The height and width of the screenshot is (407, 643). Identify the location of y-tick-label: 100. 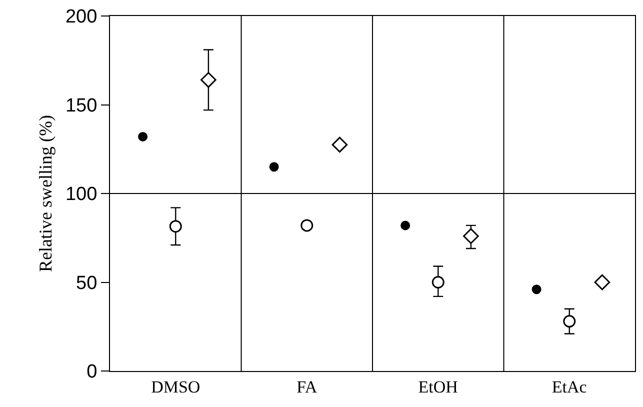
(81, 195).